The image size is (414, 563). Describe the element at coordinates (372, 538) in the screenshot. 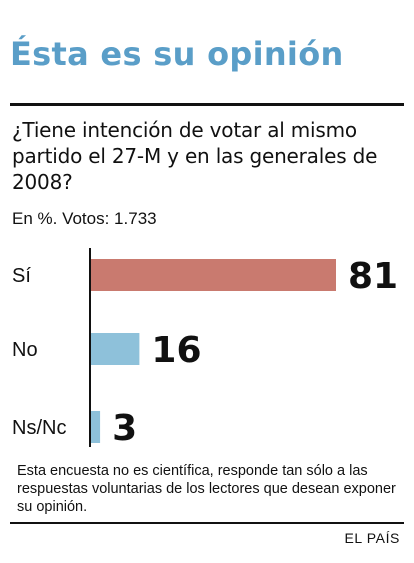

I see `source-credit: EL PAÍS` at that location.